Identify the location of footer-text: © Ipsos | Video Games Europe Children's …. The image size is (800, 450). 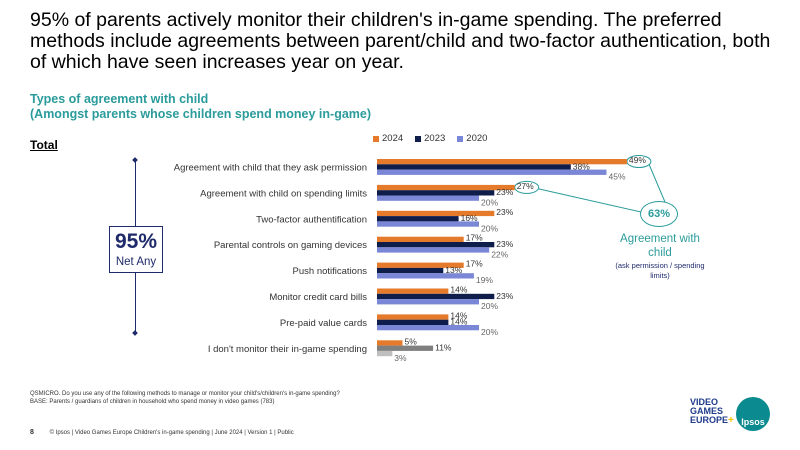
(171, 433).